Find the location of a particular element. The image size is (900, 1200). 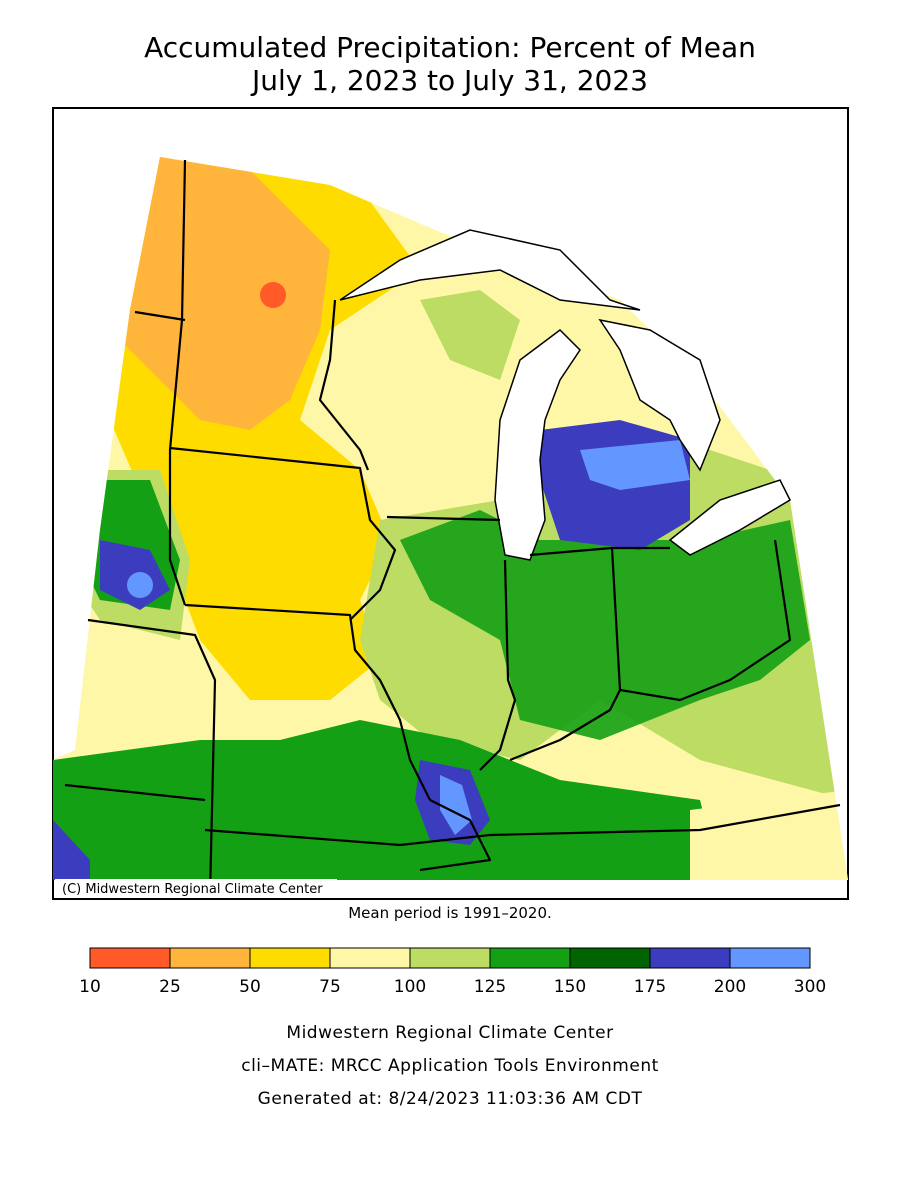

legend-tick-label: 175 is located at coordinates (650, 987).